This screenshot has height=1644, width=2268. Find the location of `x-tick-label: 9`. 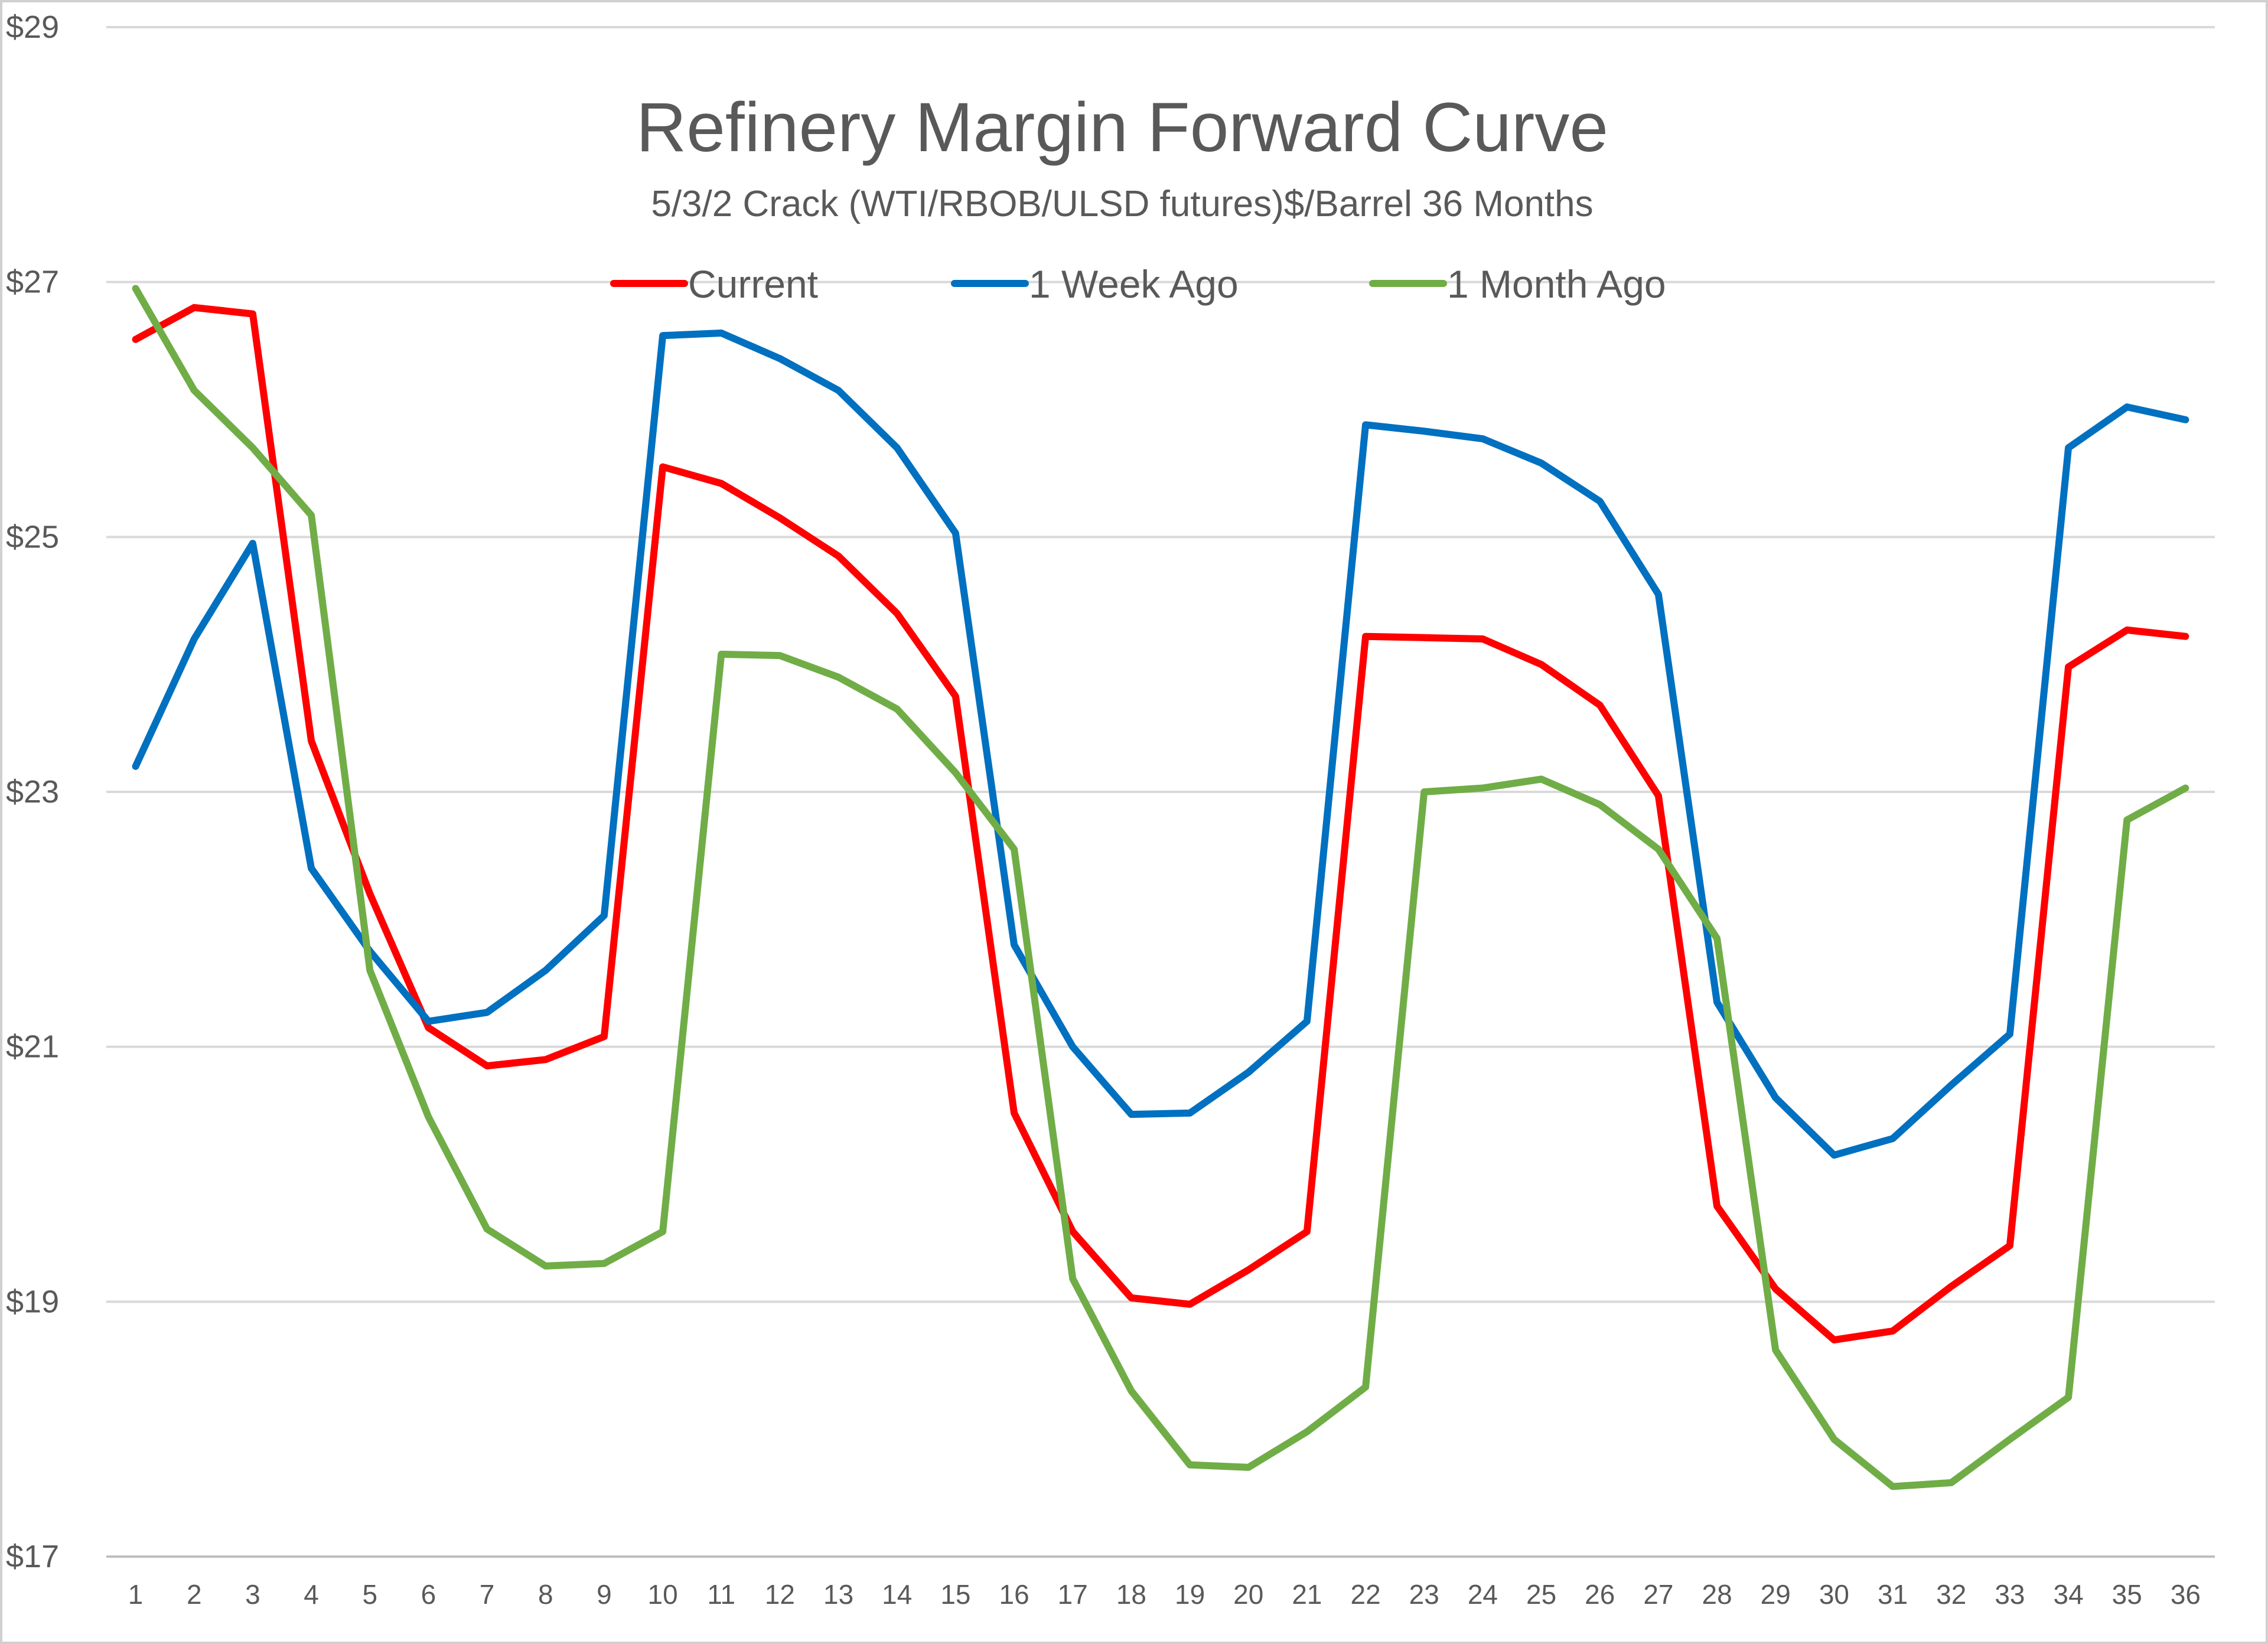

x-tick-label: 9 is located at coordinates (604, 1594).